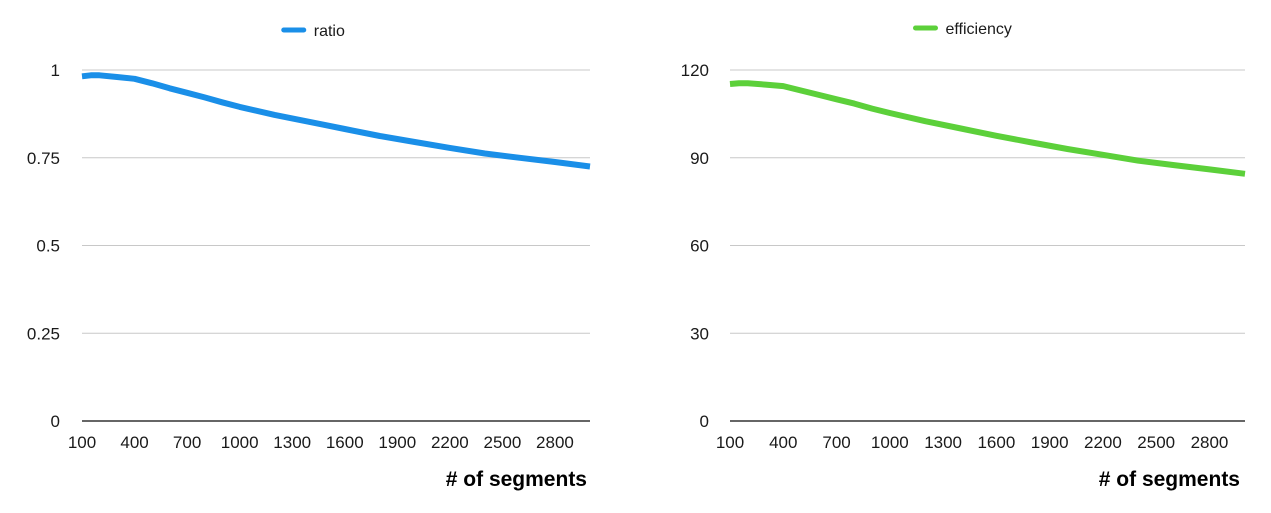  I want to click on ratio-x-tick-label: 2800, so click(555, 442).